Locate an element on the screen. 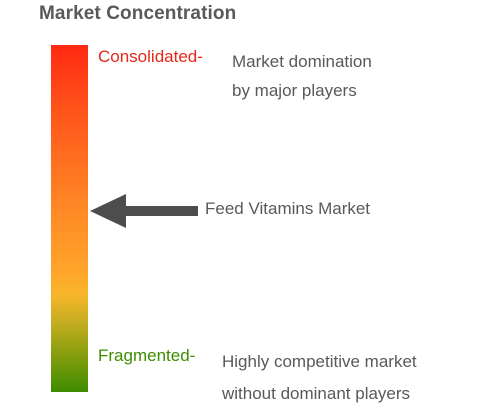 The height and width of the screenshot is (418, 486). fragmented-description-line-1: Highly competitive market is located at coordinates (319, 361).